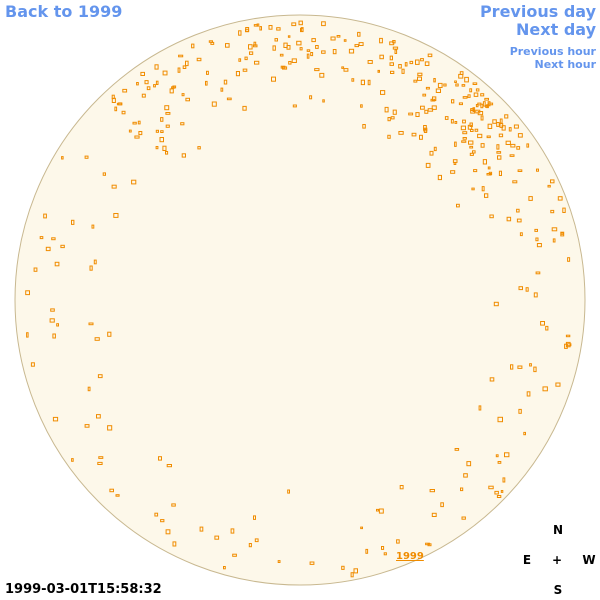  What do you see at coordinates (410, 556) in the screenshot?
I see `disk-year-link: 1999` at bounding box center [410, 556].